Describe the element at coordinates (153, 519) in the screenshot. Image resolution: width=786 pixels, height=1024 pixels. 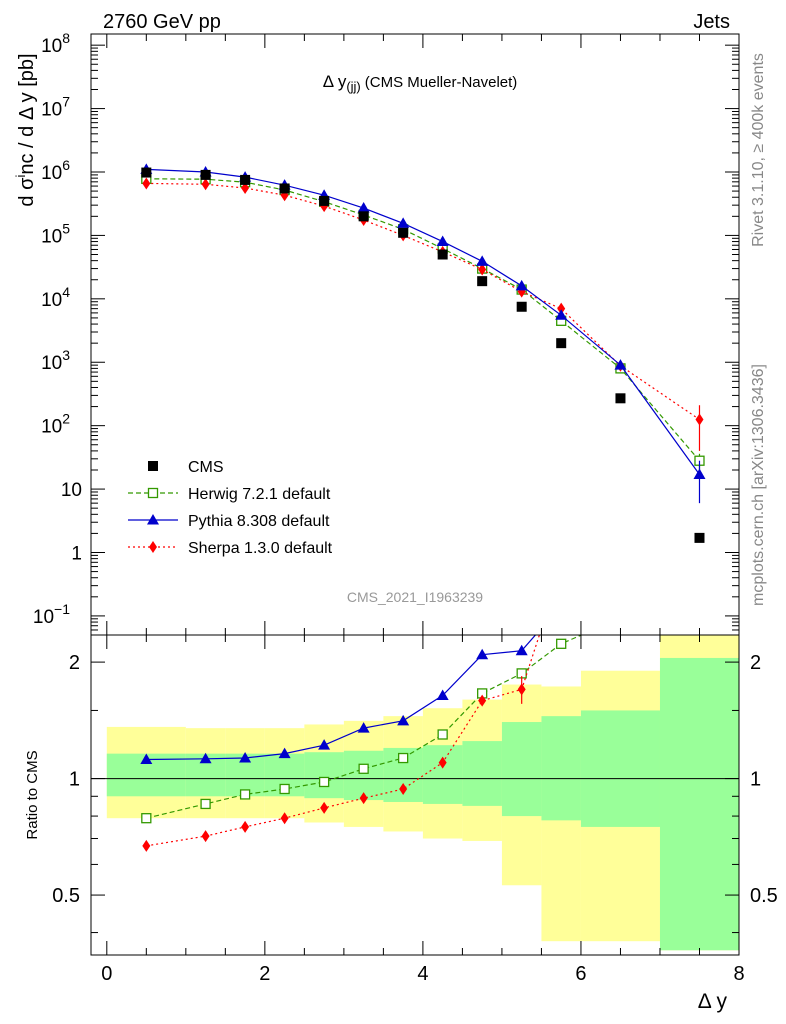
I see `legend-marker-pythia` at that location.